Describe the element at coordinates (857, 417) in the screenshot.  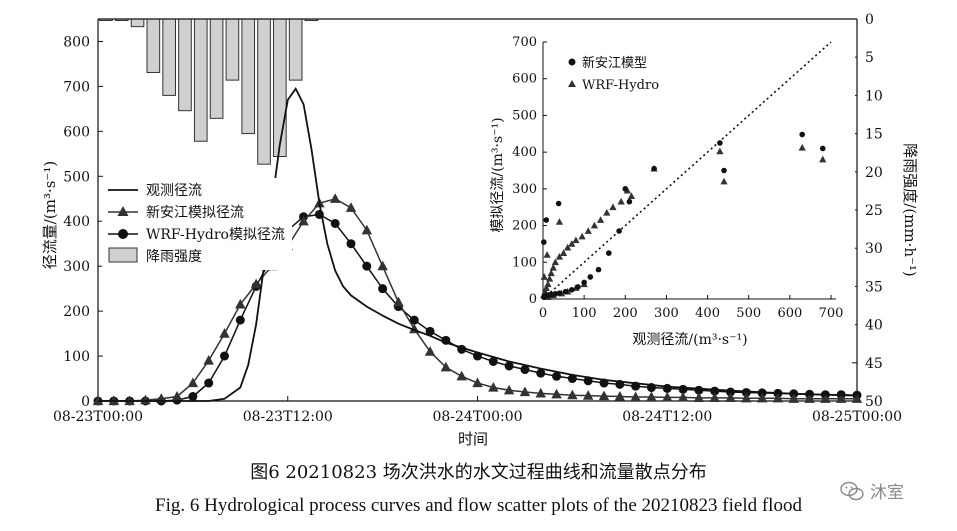
I see `x-tick-label: 08-25T00:00` at that location.